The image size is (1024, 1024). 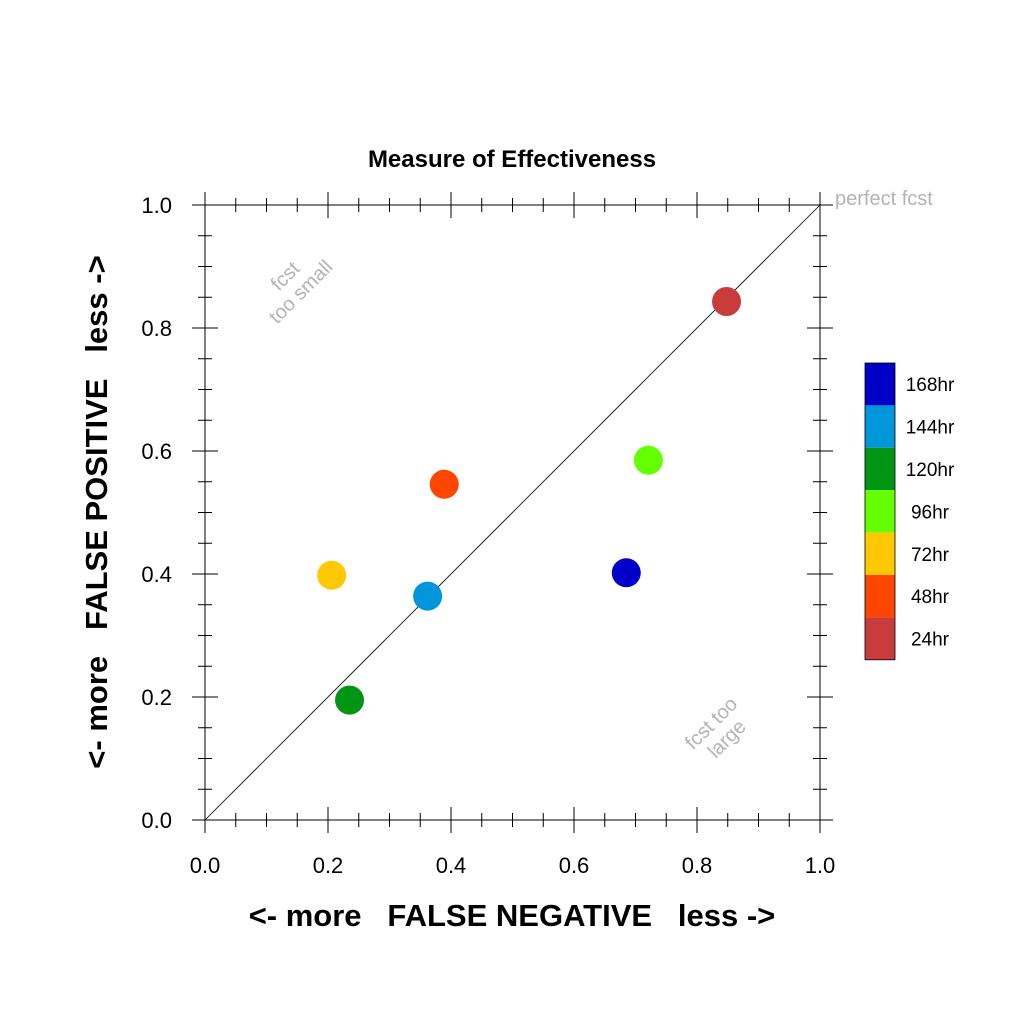 What do you see at coordinates (156, 205) in the screenshot?
I see `y-tick-label: 1.0` at bounding box center [156, 205].